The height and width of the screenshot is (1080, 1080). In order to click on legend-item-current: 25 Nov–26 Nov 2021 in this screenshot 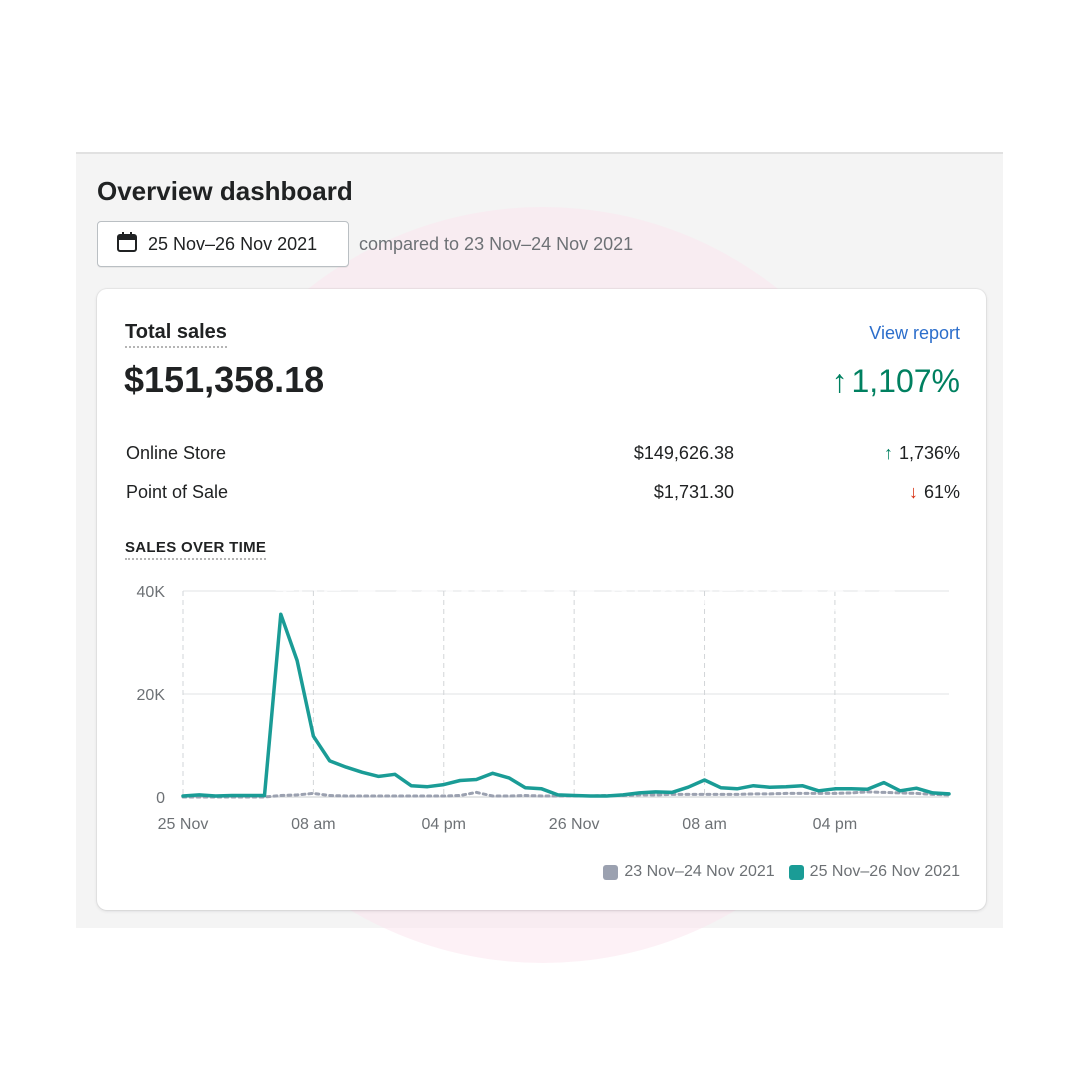, I will do `click(874, 872)`.